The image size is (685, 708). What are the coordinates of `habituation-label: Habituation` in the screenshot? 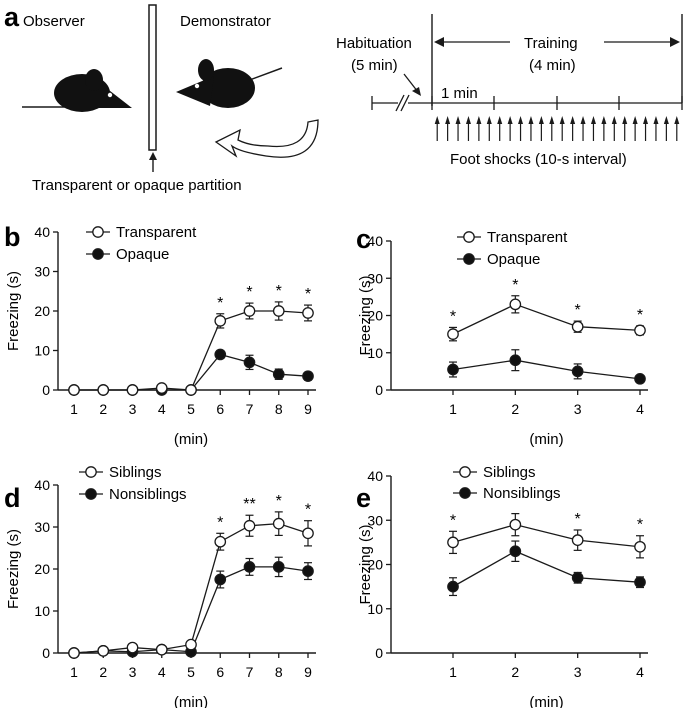 It's located at (374, 43).